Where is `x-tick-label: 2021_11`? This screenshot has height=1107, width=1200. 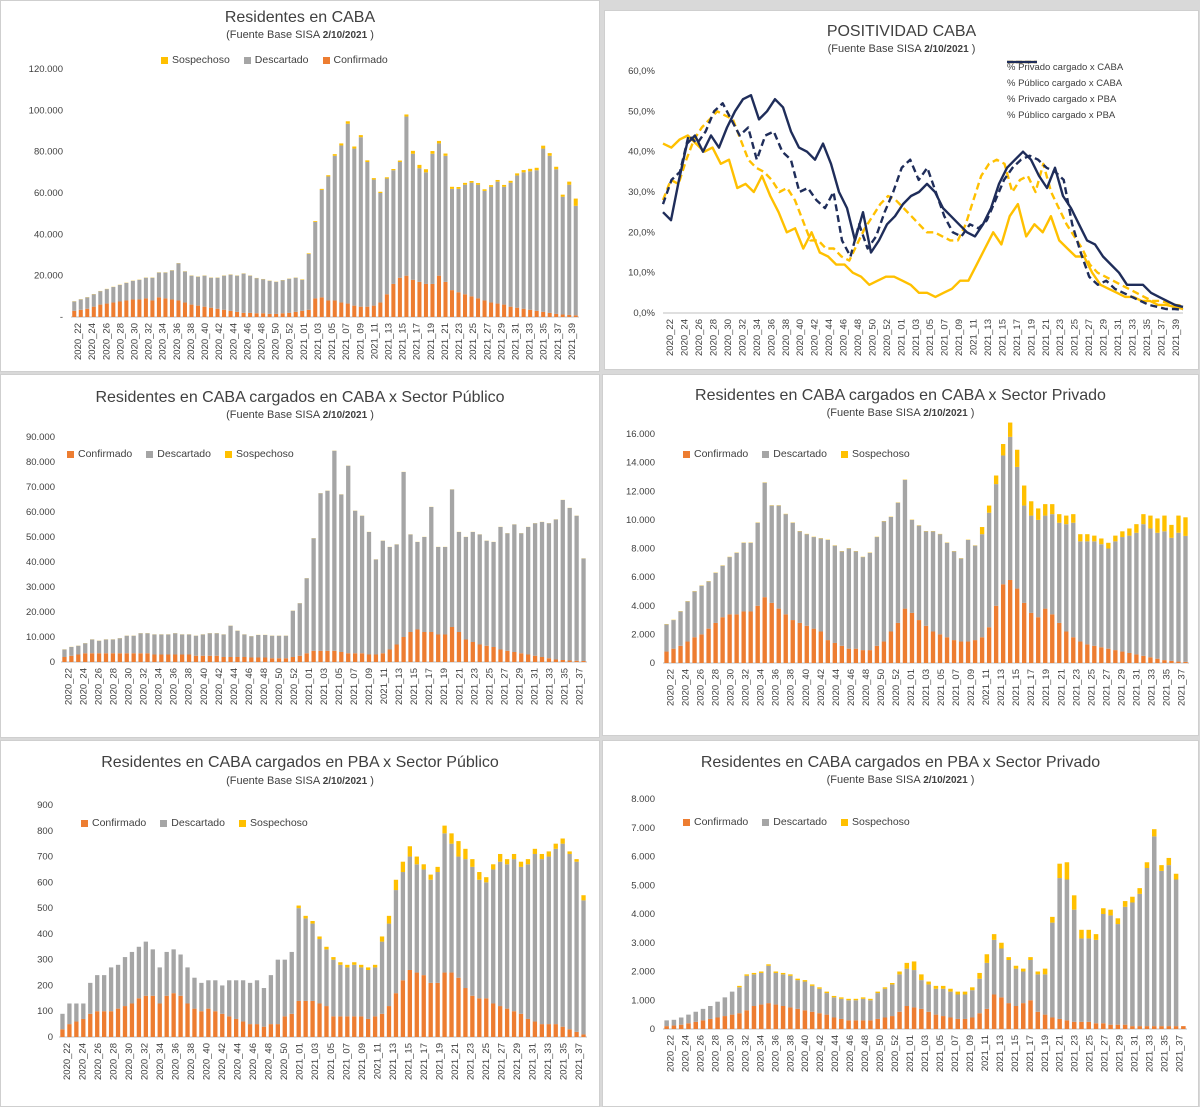 x-tick-label: 2021_11 is located at coordinates (985, 1053).